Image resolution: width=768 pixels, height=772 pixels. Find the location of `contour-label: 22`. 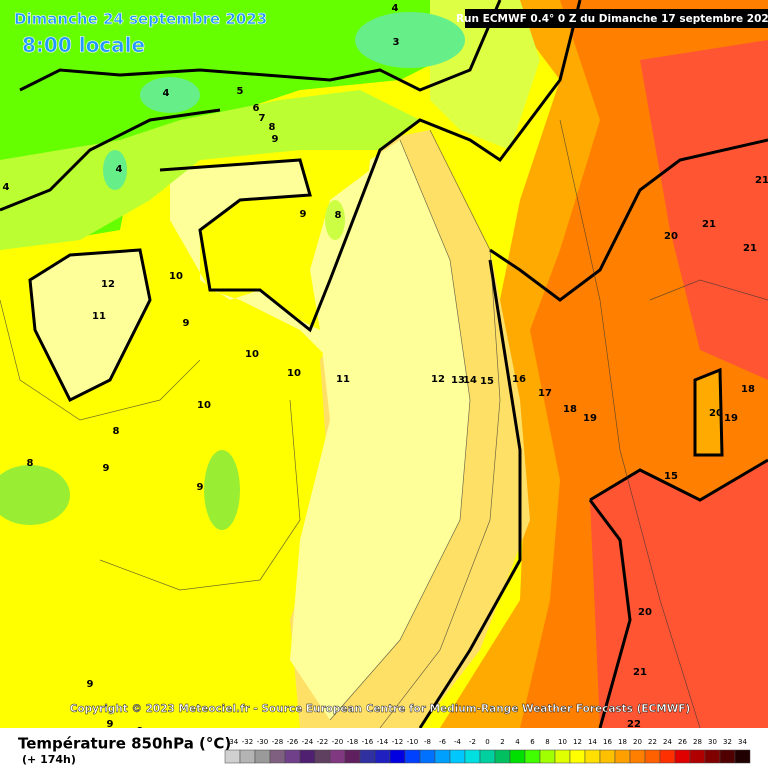

contour-label: 22 is located at coordinates (634, 724).